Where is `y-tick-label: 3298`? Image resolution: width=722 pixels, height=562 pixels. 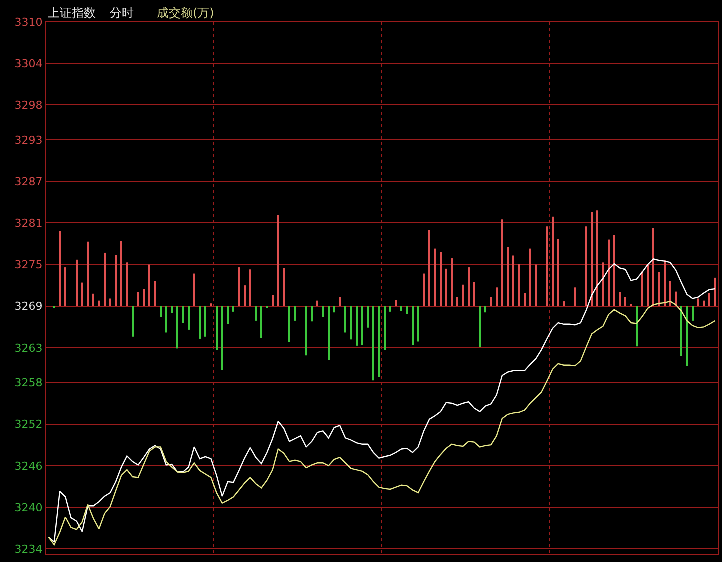 y-tick-label: 3298 is located at coordinates (28, 105).